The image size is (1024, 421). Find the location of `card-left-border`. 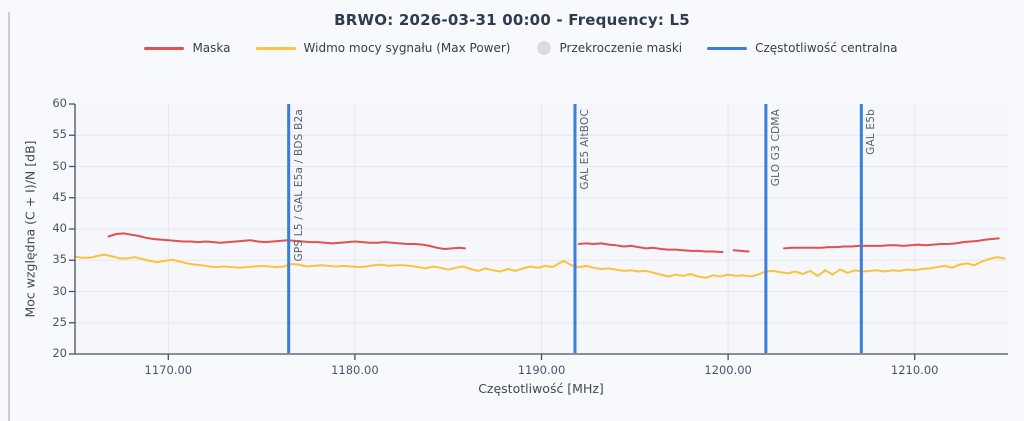

card-left-border is located at coordinates (9, 216).